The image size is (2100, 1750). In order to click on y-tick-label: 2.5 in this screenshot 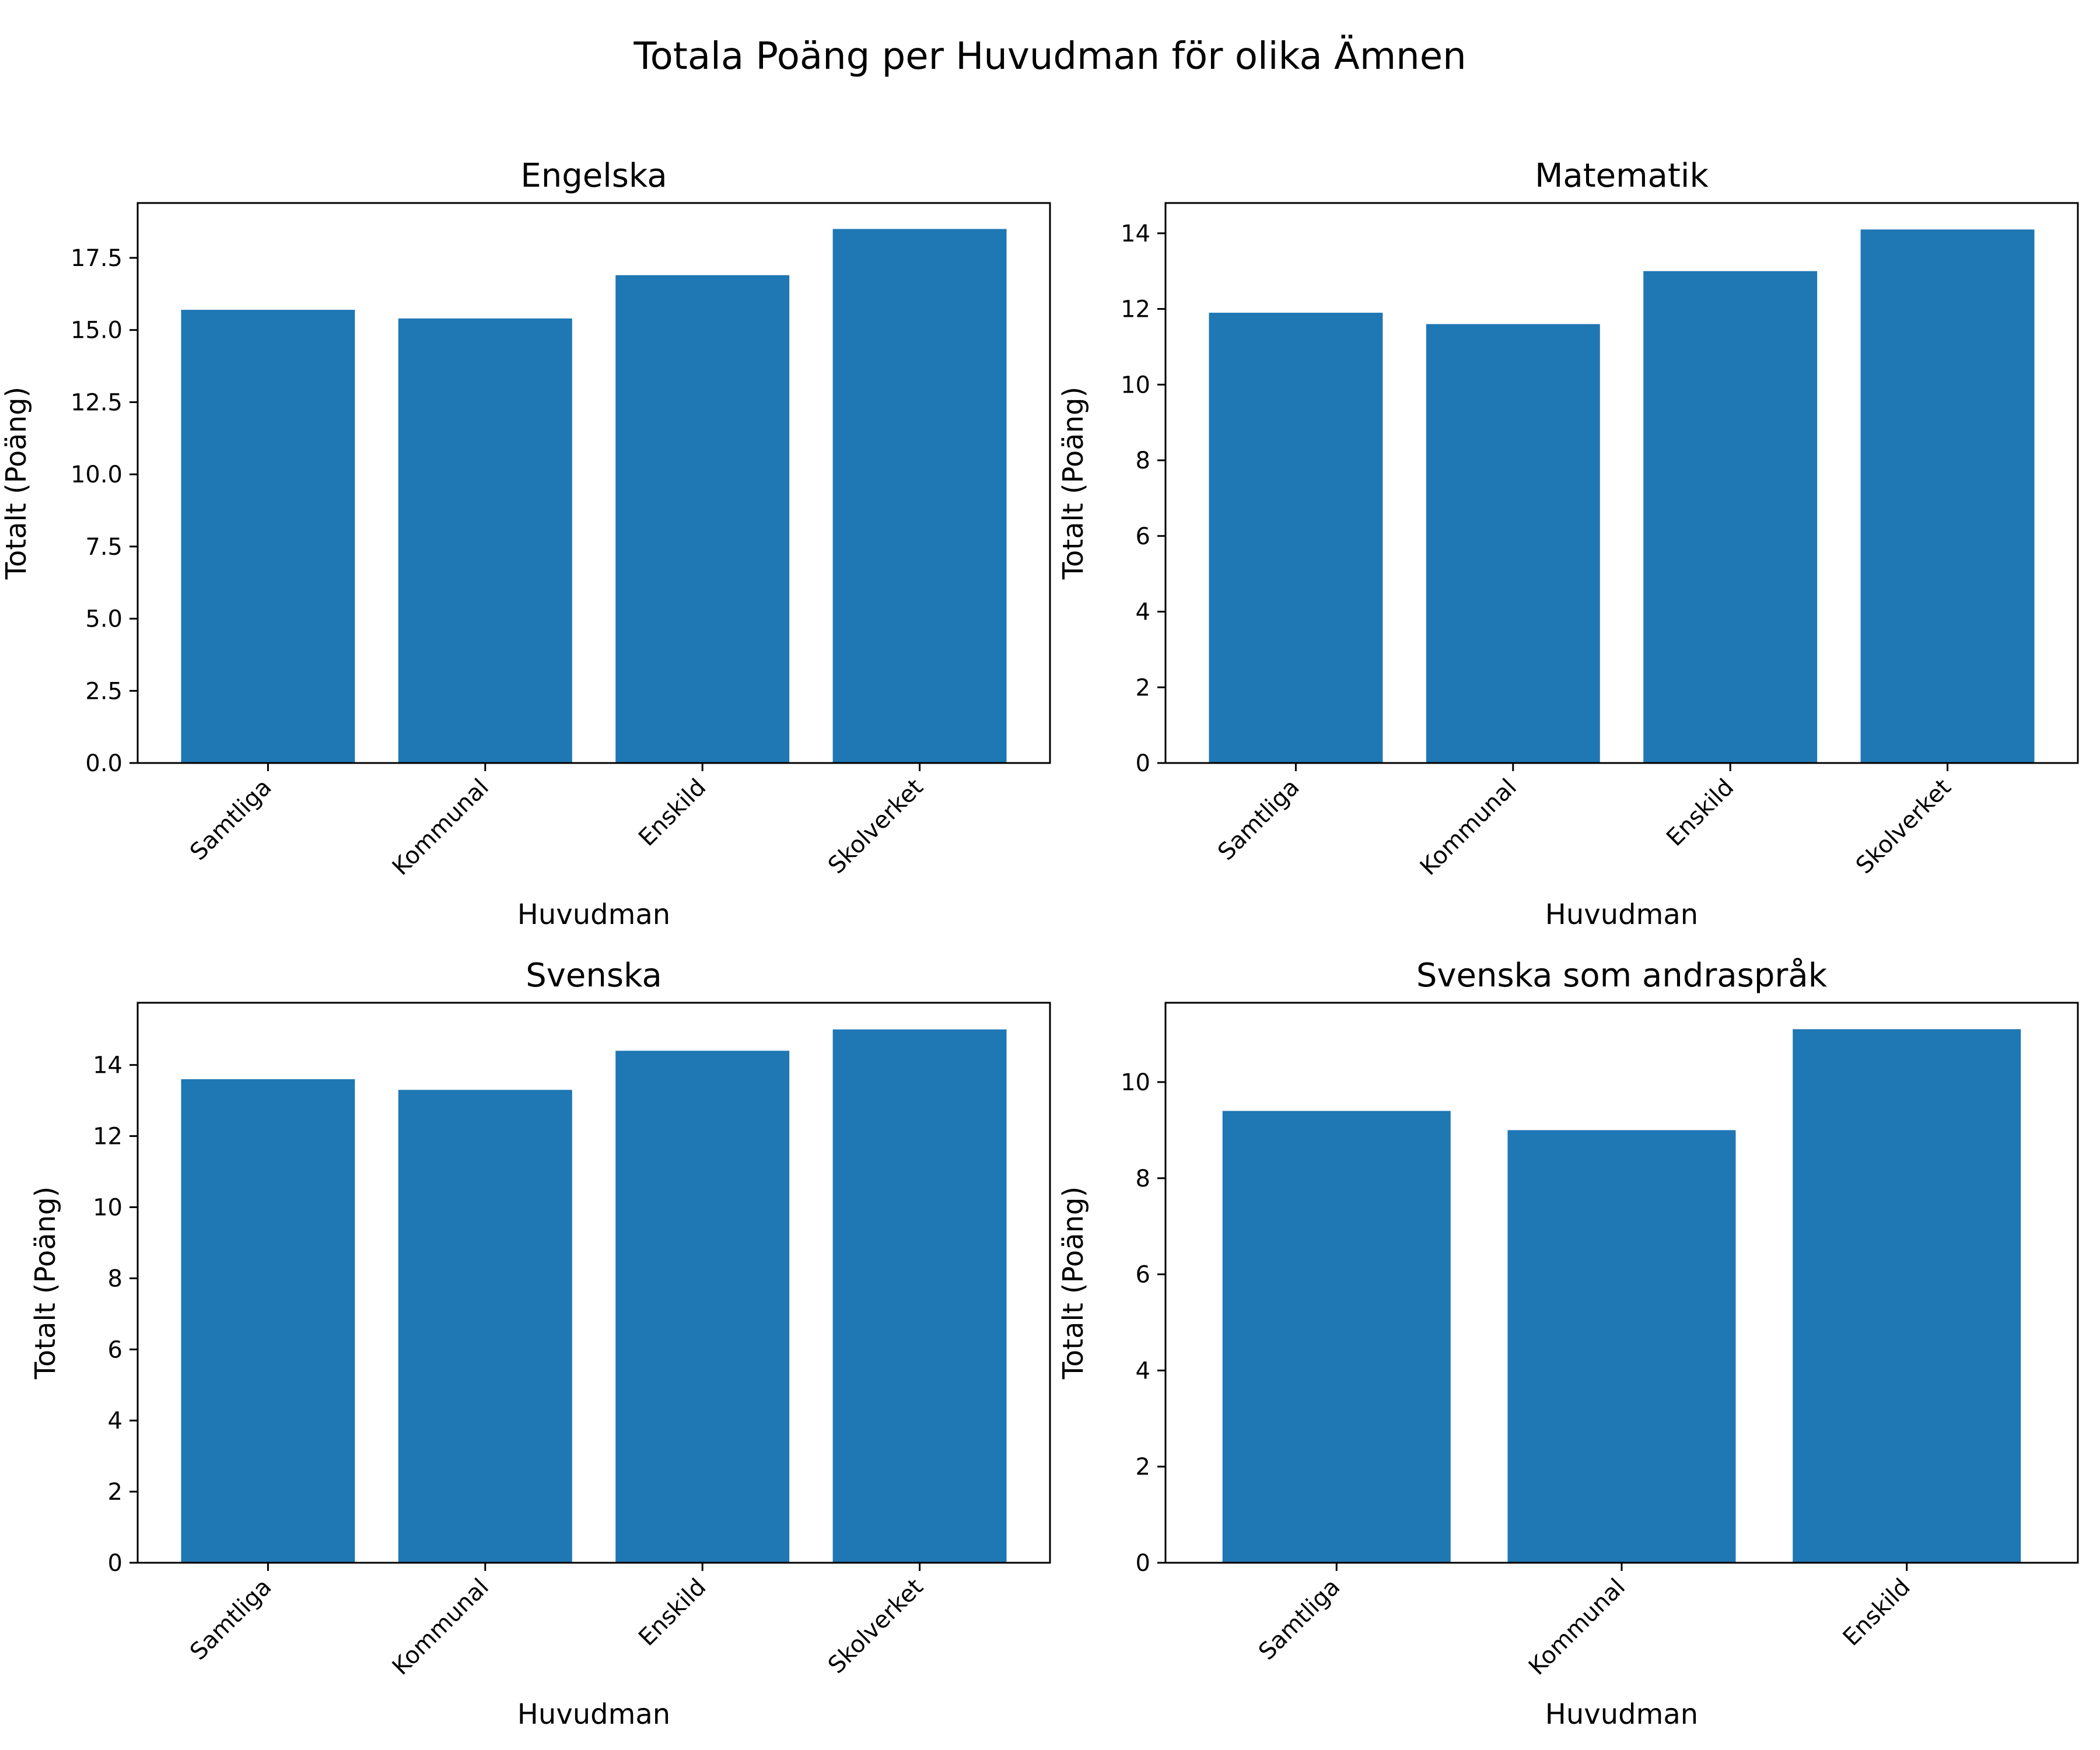, I will do `click(104, 691)`.